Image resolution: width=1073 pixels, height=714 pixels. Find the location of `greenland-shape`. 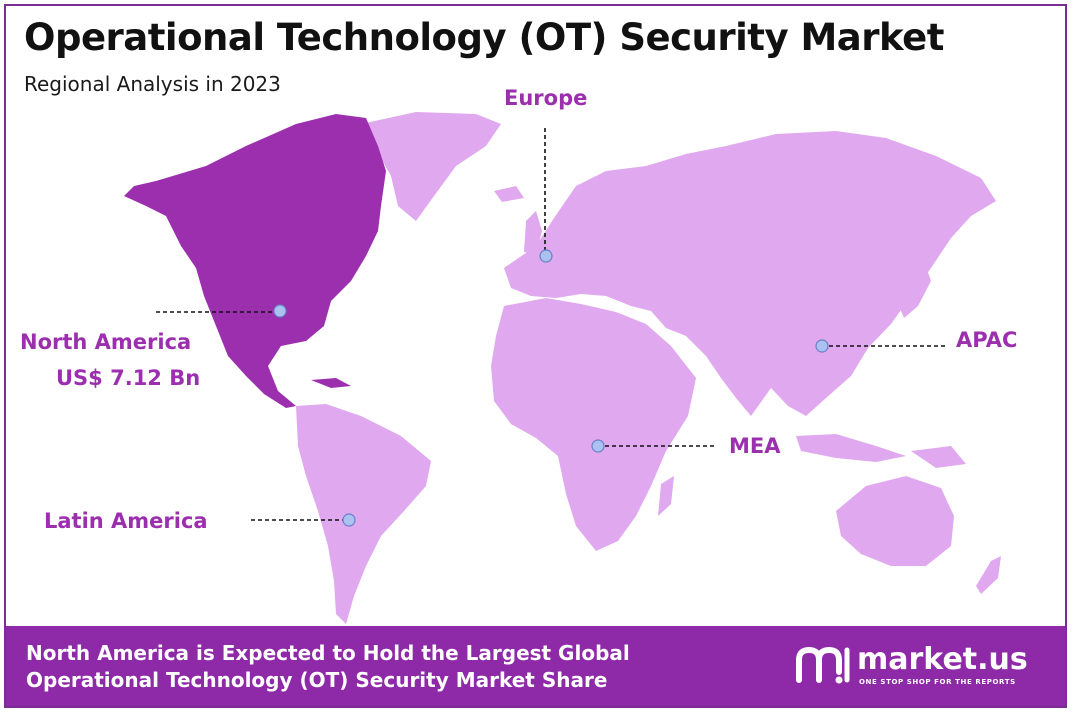

greenland-shape is located at coordinates (431, 166).